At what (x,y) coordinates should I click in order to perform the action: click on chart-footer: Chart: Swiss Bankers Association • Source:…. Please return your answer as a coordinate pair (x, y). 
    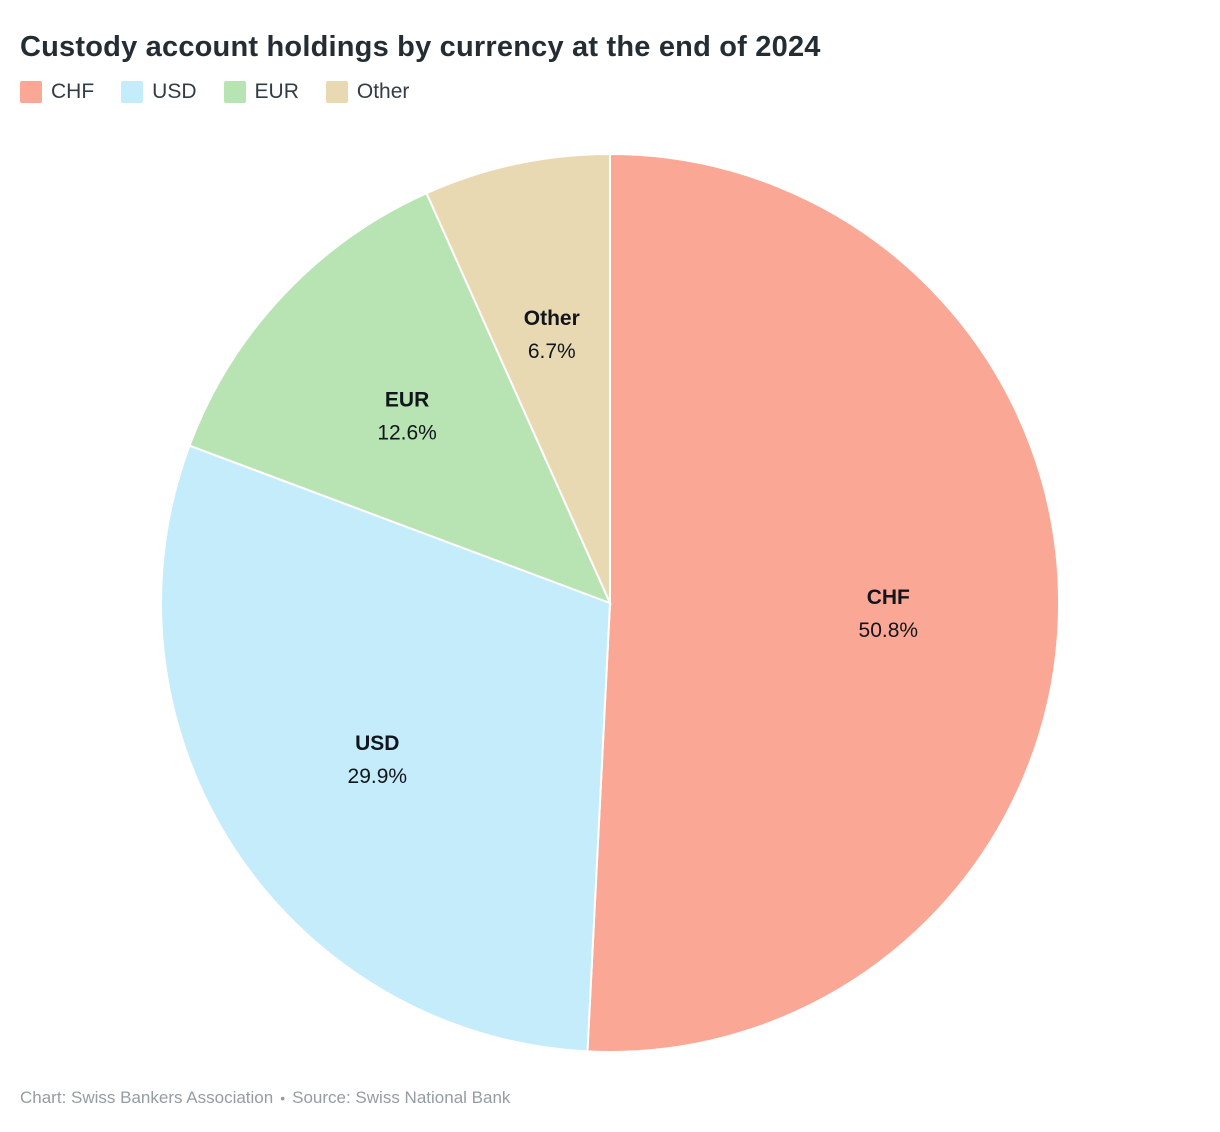
    Looking at the image, I should click on (265, 1098).